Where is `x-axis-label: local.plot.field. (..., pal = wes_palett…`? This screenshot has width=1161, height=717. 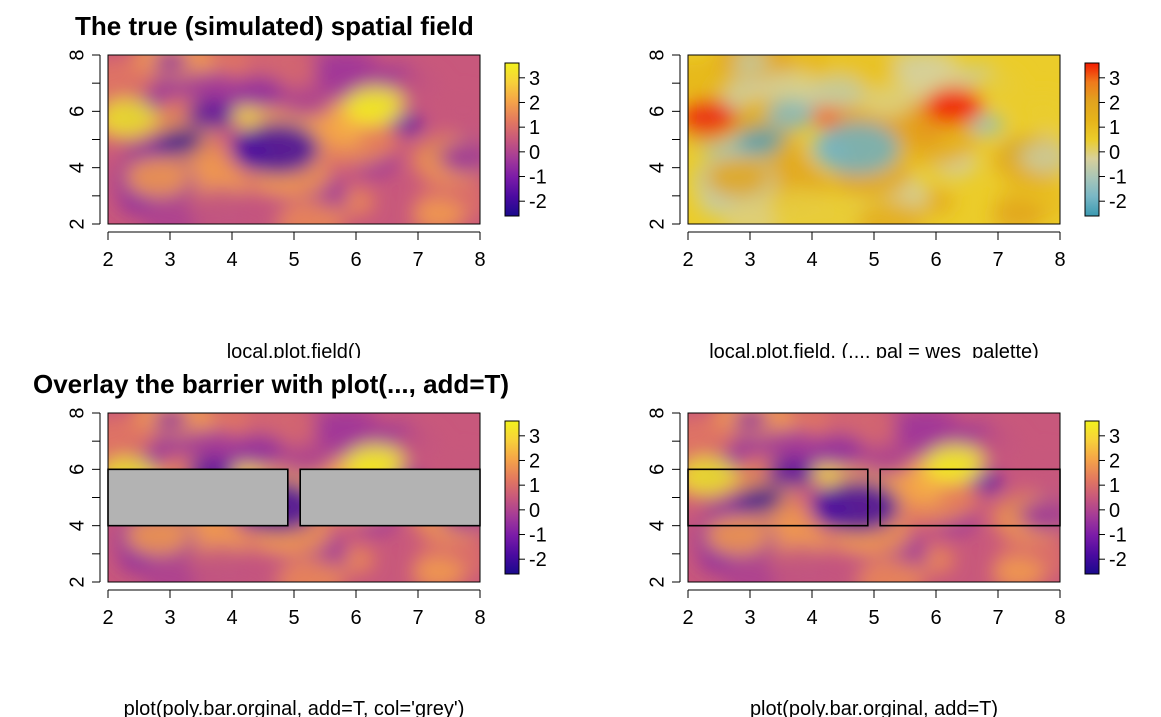 x-axis-label: local.plot.field. (..., pal = wes_palett… is located at coordinates (874, 352).